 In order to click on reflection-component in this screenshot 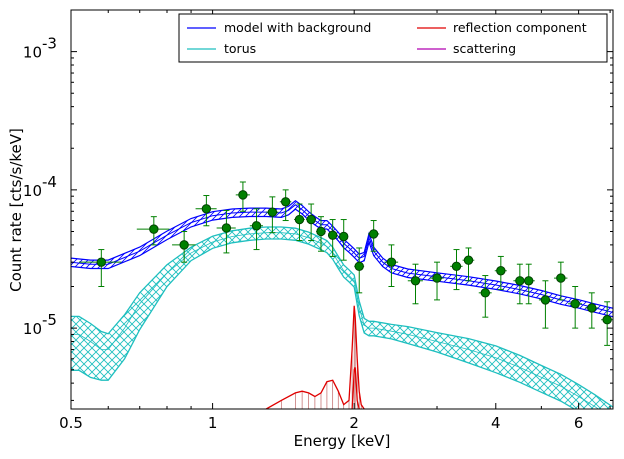, I will do `click(315, 357)`.